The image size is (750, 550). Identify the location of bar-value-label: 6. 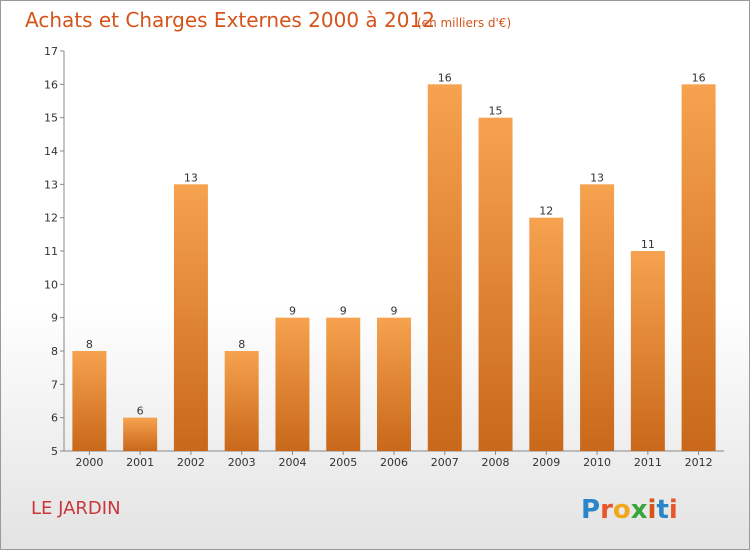
(140, 411).